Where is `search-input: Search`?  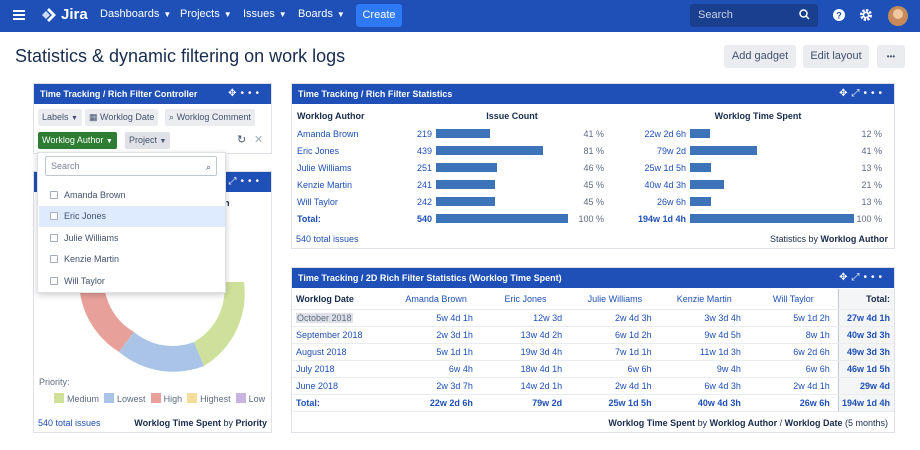 search-input: Search is located at coordinates (754, 15).